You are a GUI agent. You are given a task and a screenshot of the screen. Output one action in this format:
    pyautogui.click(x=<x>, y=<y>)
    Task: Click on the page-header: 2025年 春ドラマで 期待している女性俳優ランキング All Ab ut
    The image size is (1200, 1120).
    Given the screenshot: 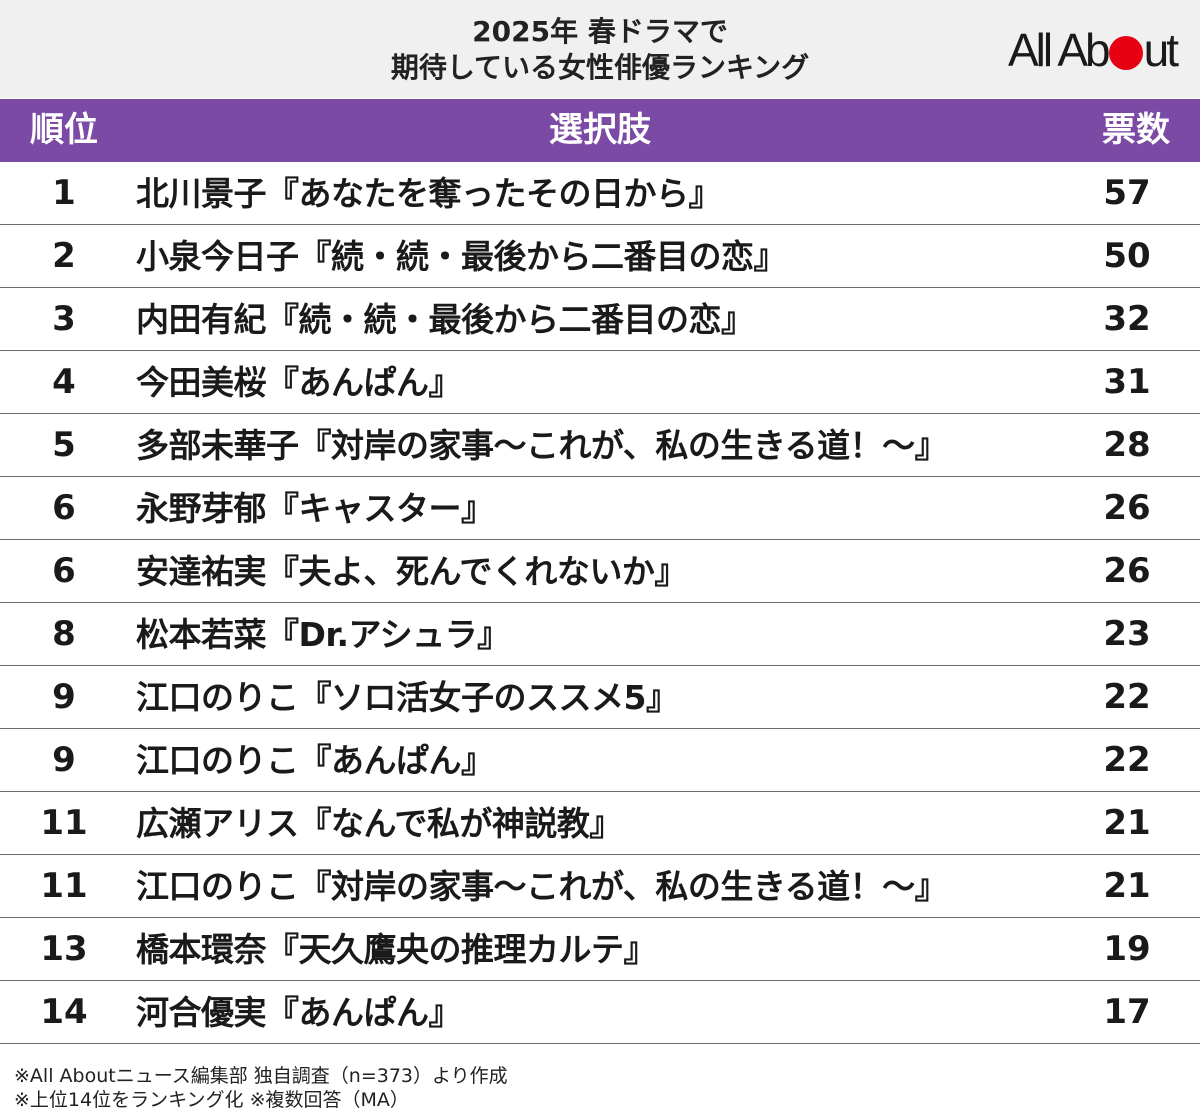 What is the action you would take?
    pyautogui.click(x=600, y=49)
    